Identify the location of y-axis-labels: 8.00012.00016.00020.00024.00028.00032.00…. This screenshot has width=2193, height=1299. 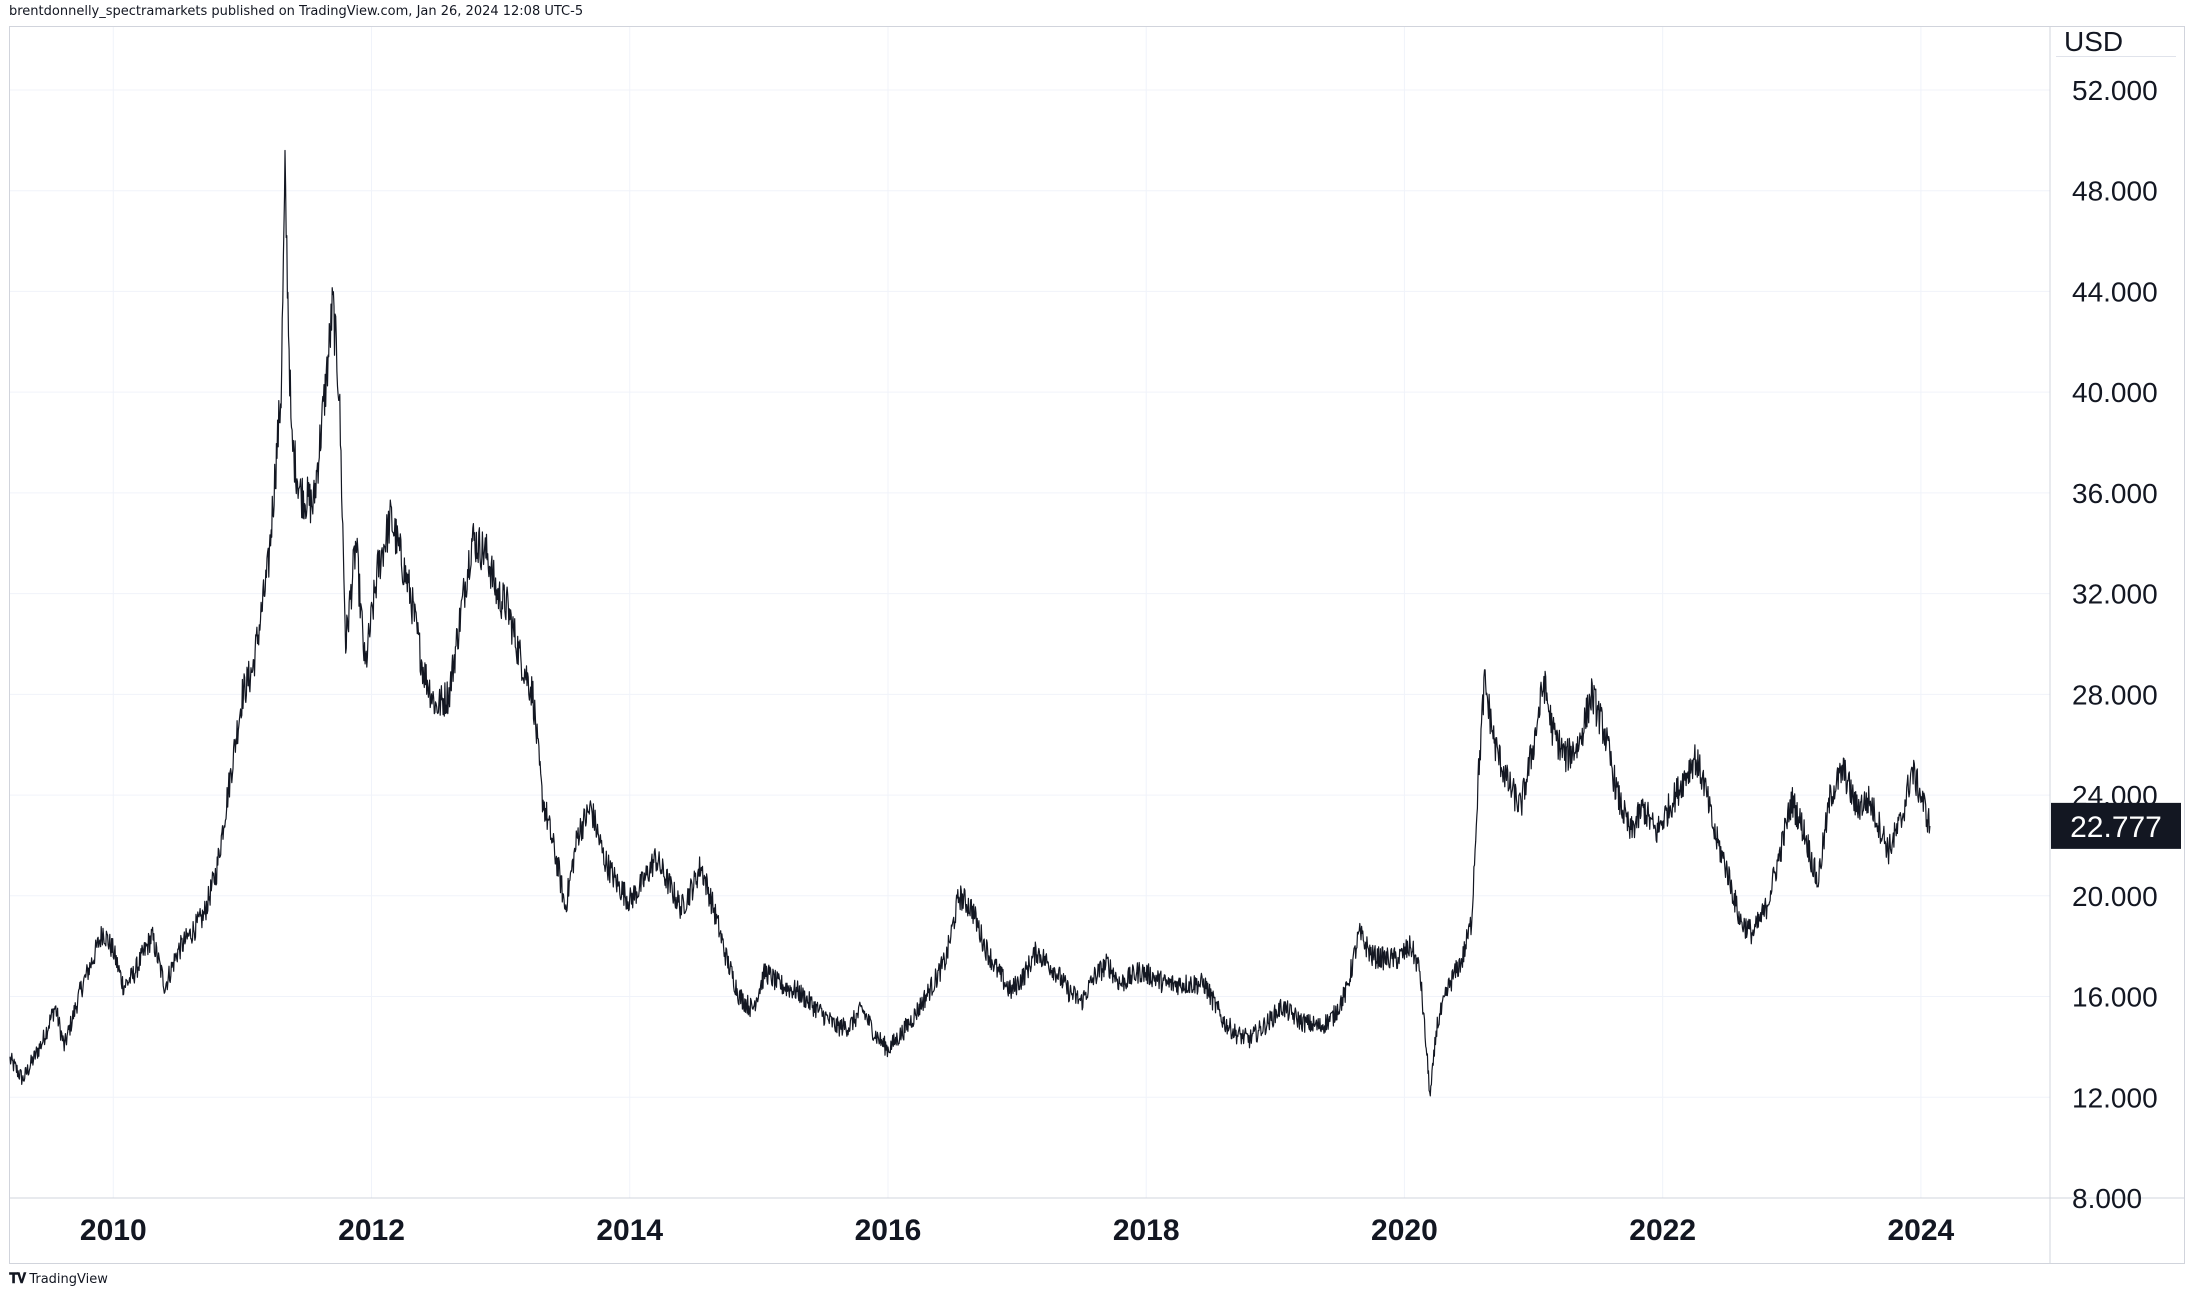
(2115, 644).